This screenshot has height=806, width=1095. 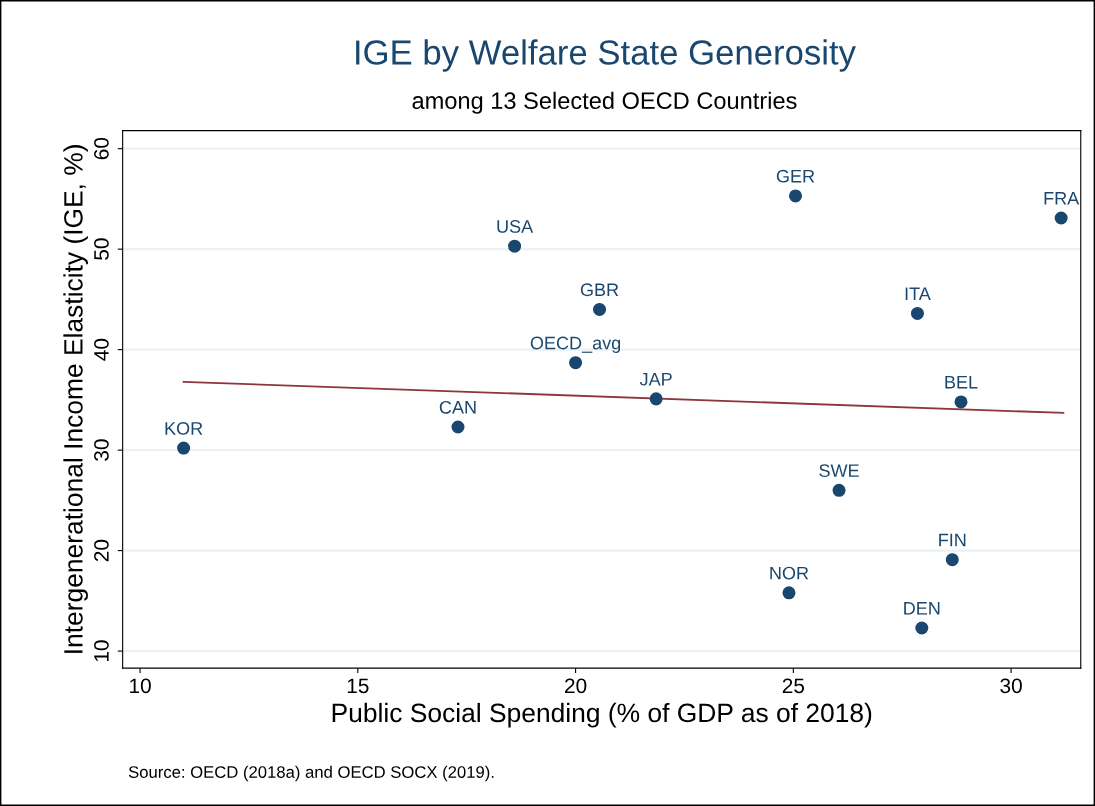 I want to click on y-tick-label: 40, so click(x=101, y=349).